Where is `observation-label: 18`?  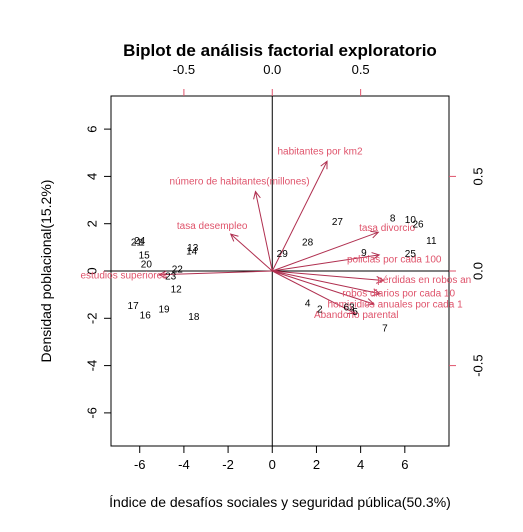
observation-label: 18 is located at coordinates (194, 317).